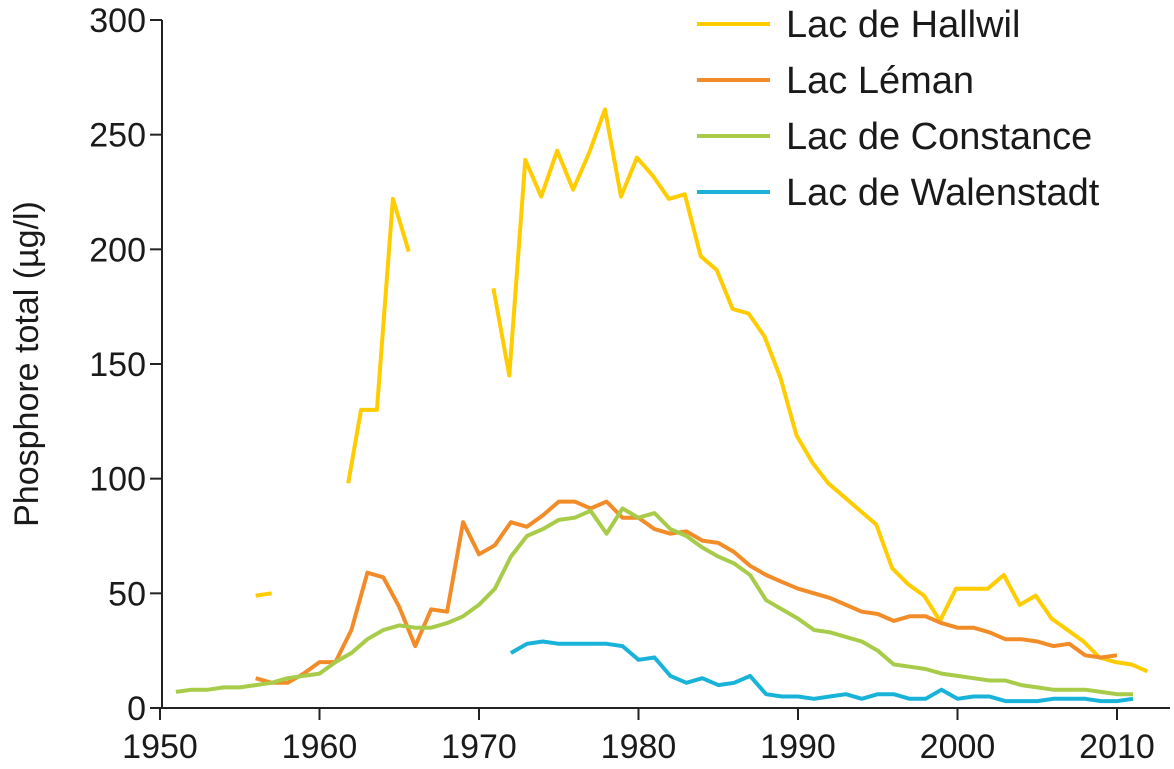 The width and height of the screenshot is (1174, 769). What do you see at coordinates (117, 480) in the screenshot?
I see `y-tick-label-100: 100` at bounding box center [117, 480].